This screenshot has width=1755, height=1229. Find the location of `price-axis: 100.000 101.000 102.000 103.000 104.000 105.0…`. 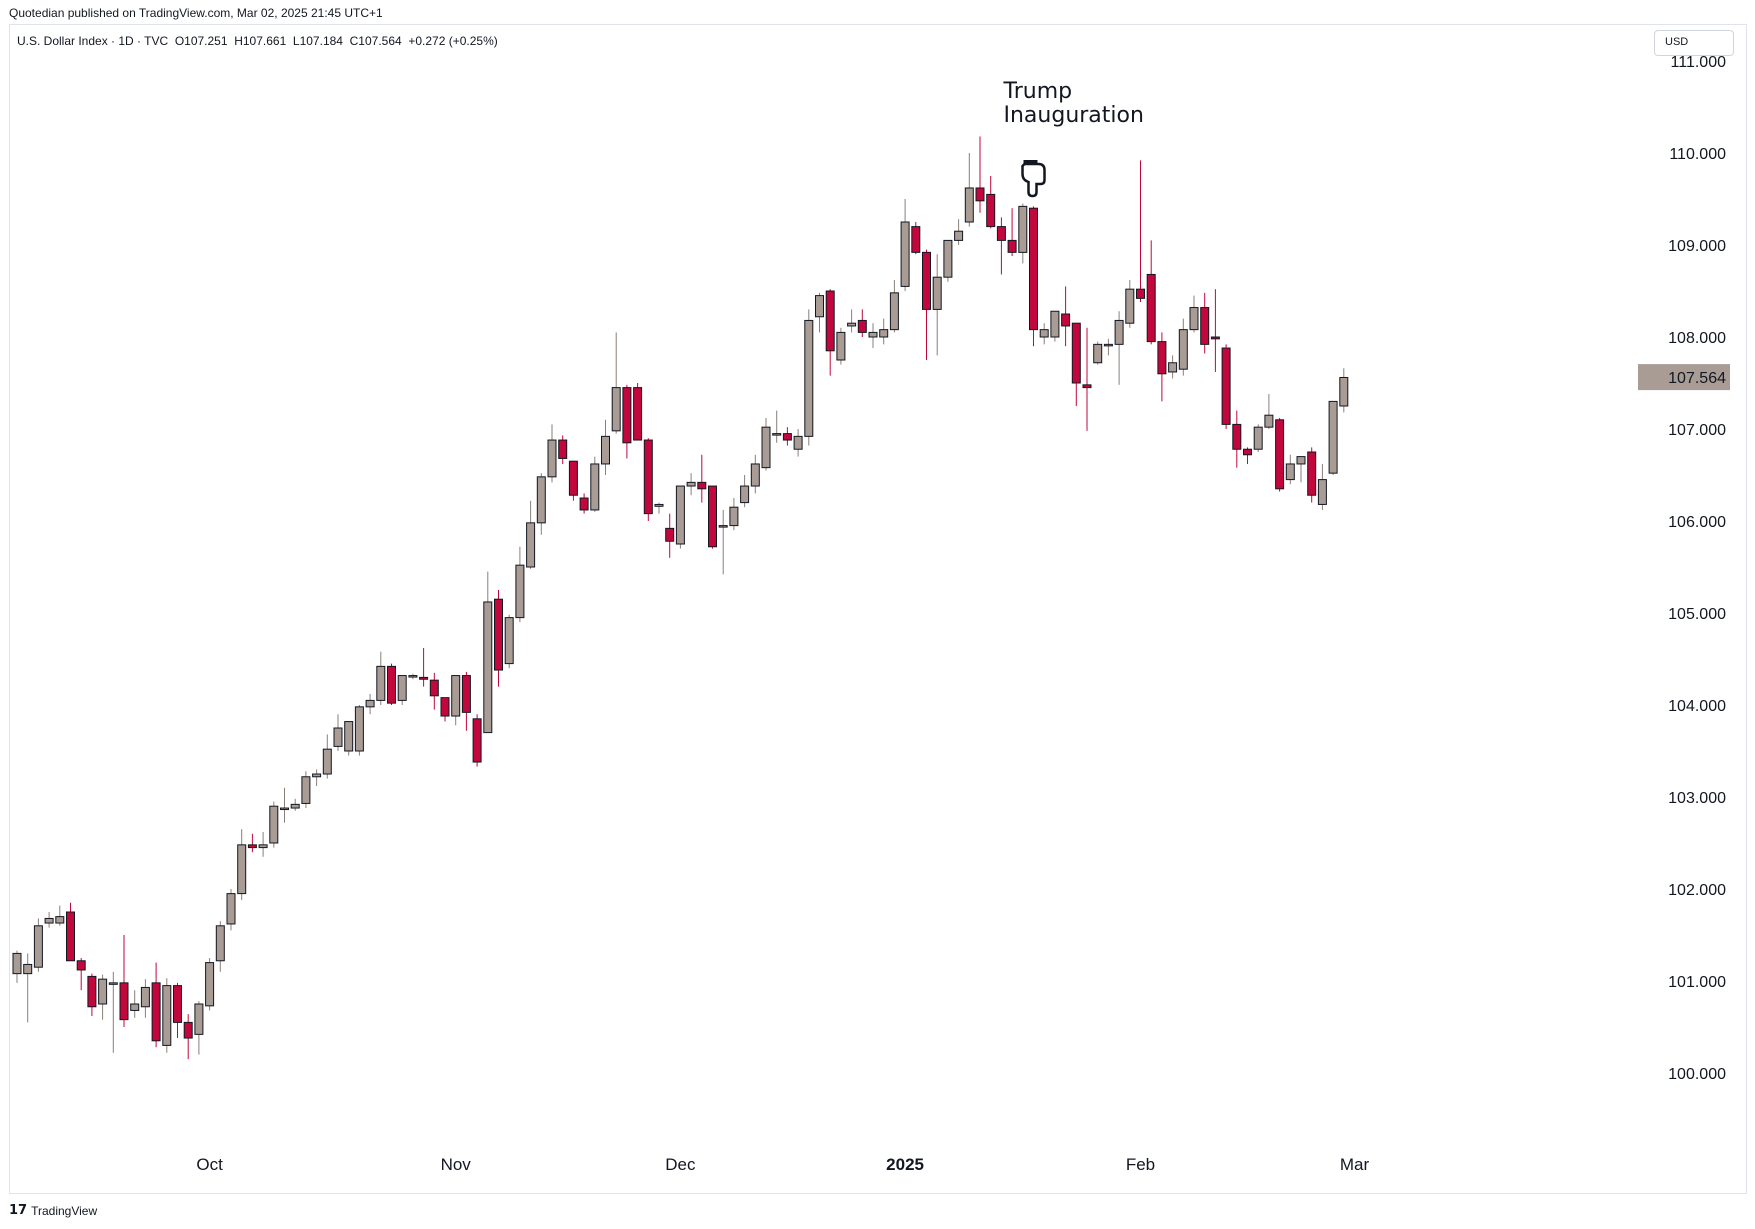

price-axis: 100.000 101.000 102.000 103.000 104.000 105.0… is located at coordinates (1684, 568).